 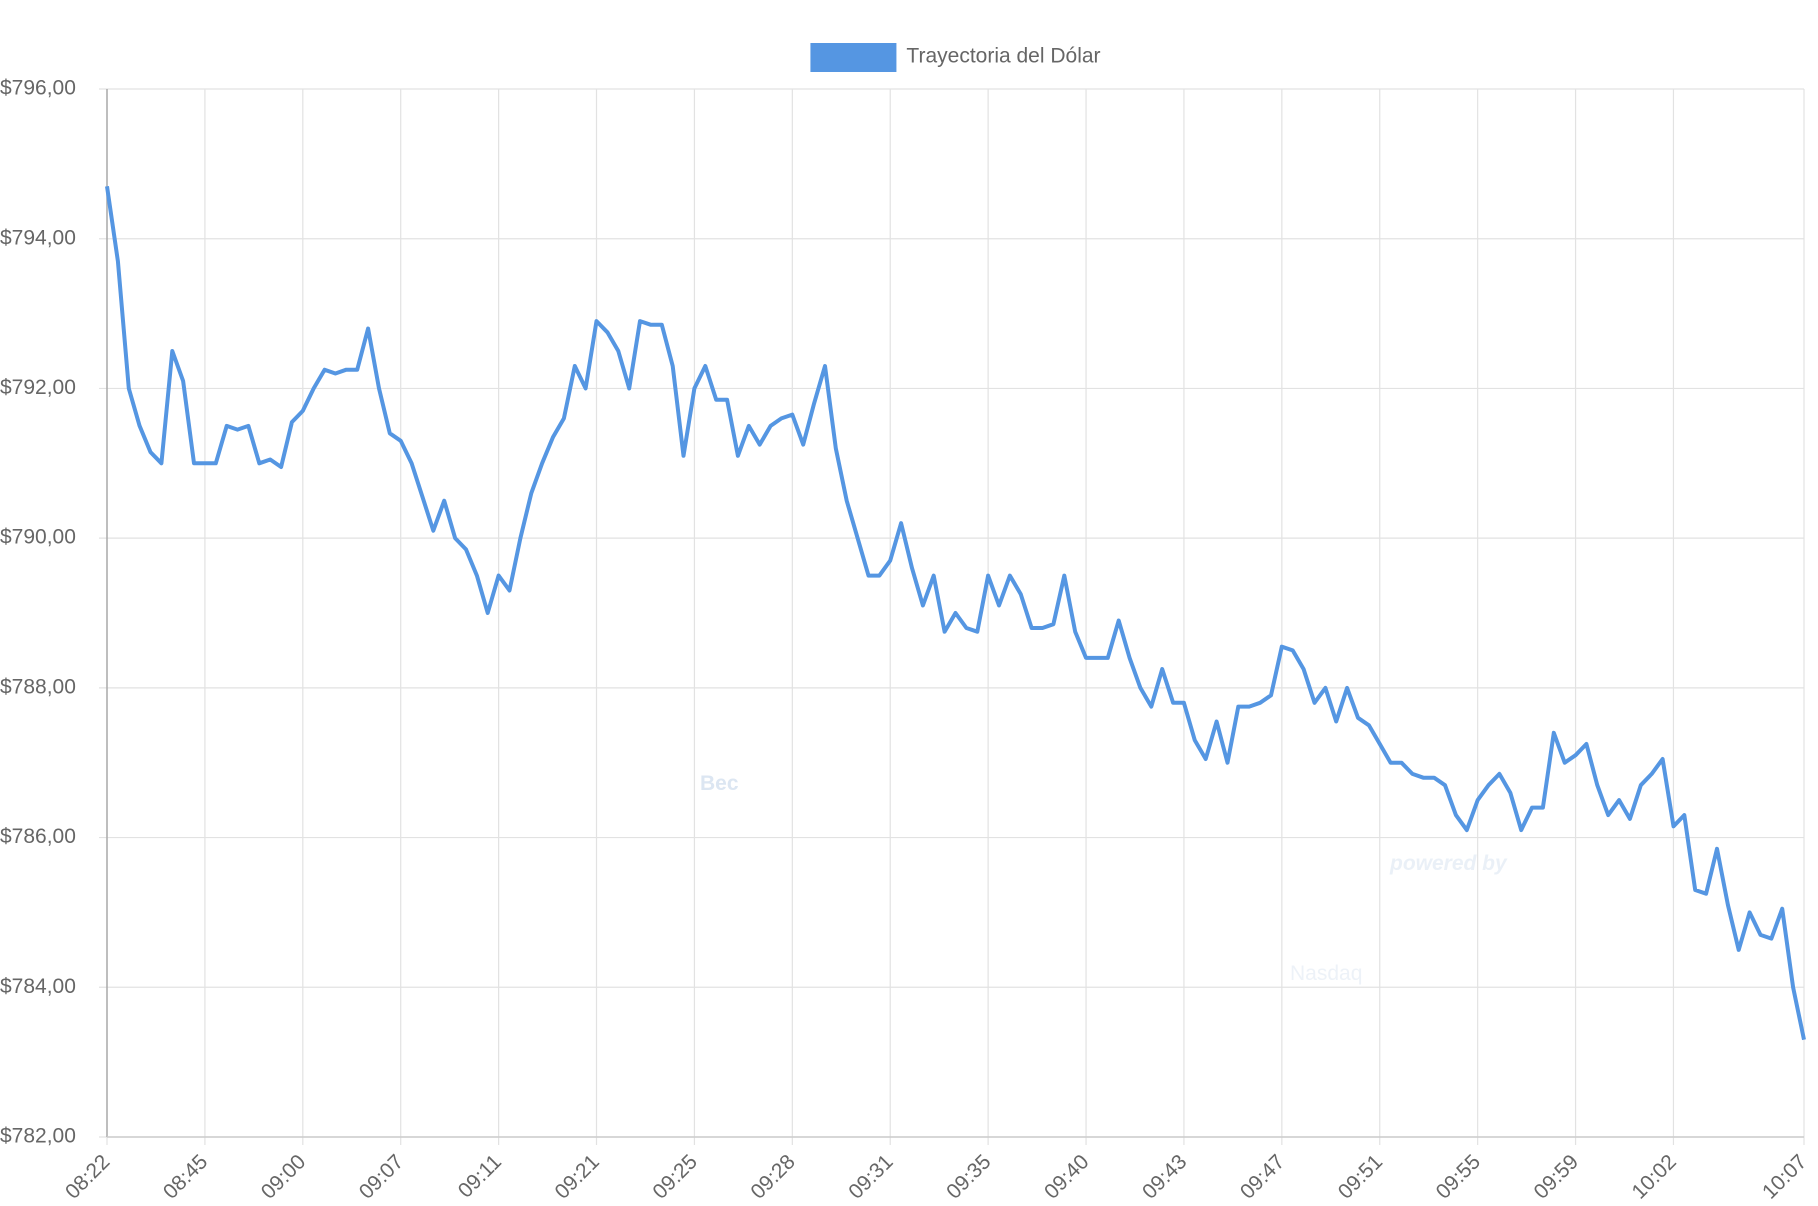 What do you see at coordinates (968, 1176) in the screenshot?
I see `x-tick-label: 09:35` at bounding box center [968, 1176].